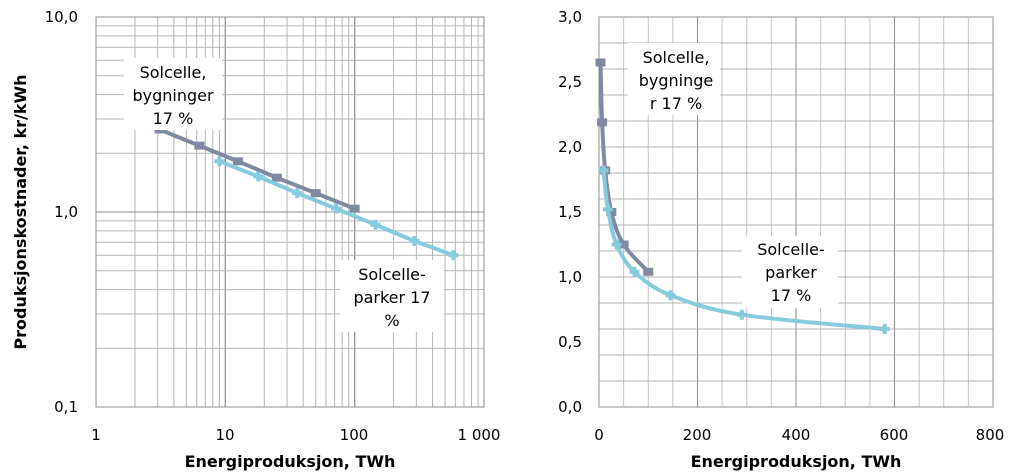  I want to click on right-x-tick-label: 0, so click(599, 435).